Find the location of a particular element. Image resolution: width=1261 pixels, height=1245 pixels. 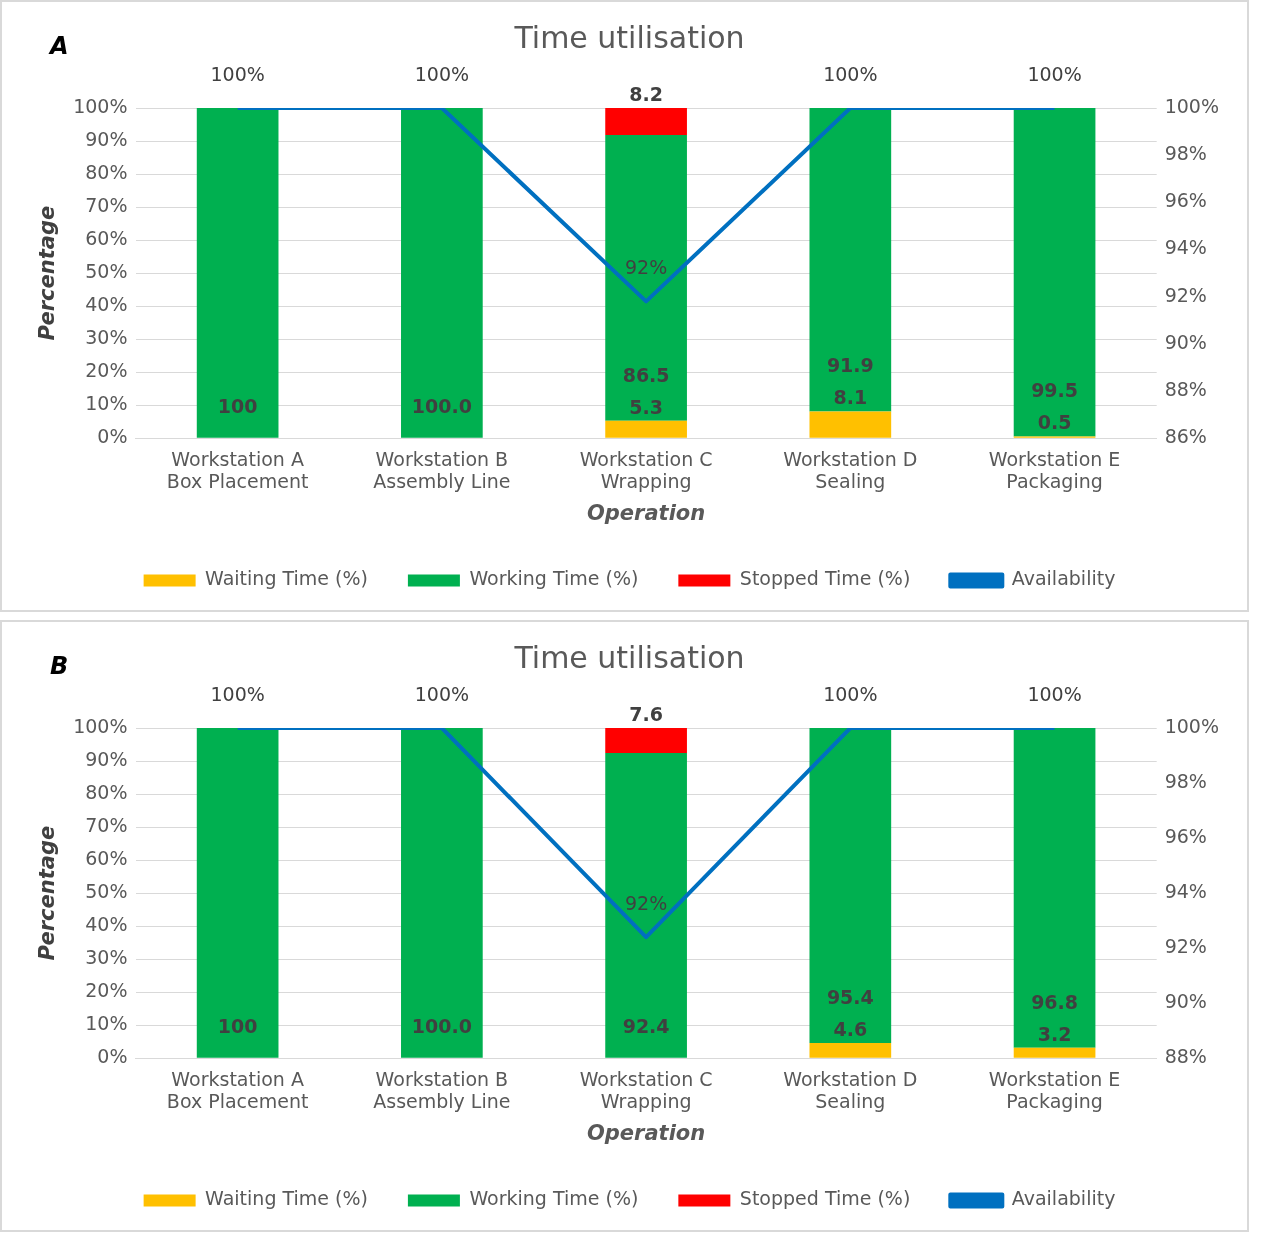

data-label: 91.9 is located at coordinates (850, 365).